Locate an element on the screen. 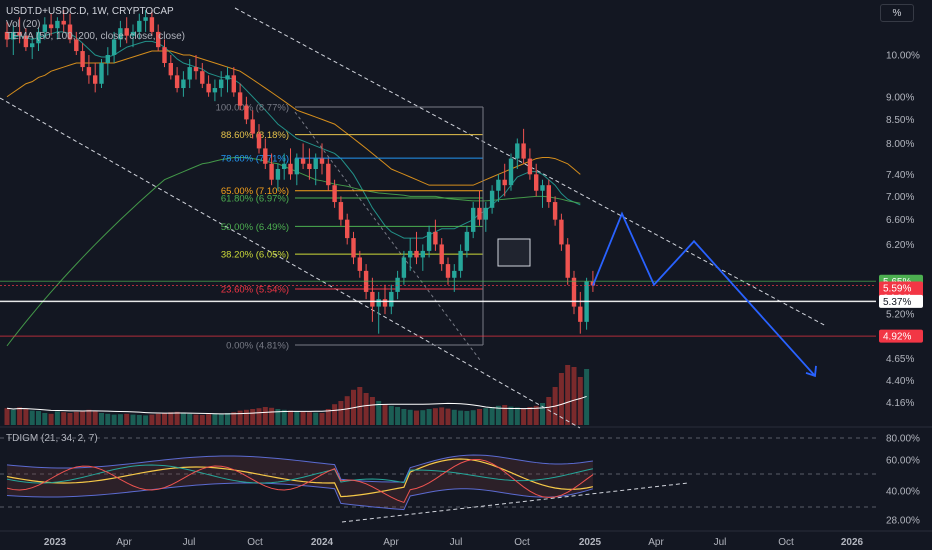 The image size is (932, 550). price-tick-label: 7.40% is located at coordinates (900, 175).